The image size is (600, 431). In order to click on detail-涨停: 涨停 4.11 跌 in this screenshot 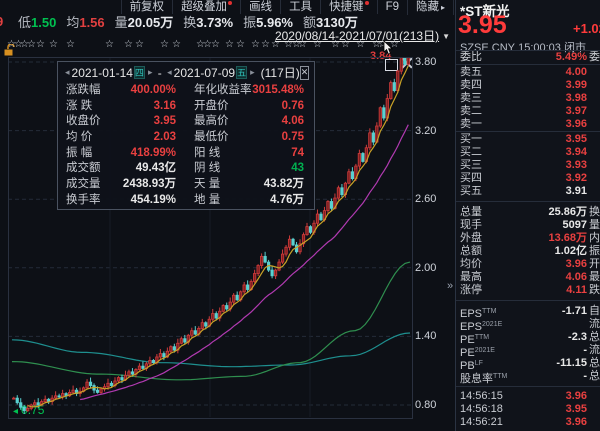, I will do `click(528, 290)`.